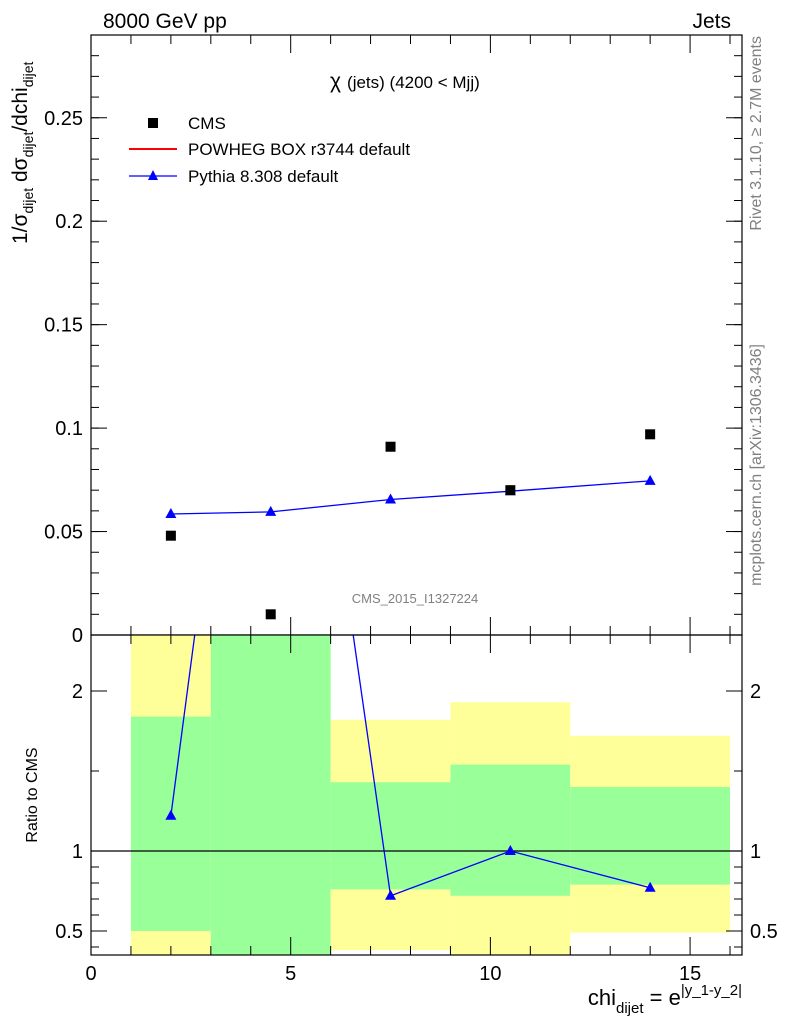  I want to click on ratio-y-tick-label-left: 2, so click(77, 692).